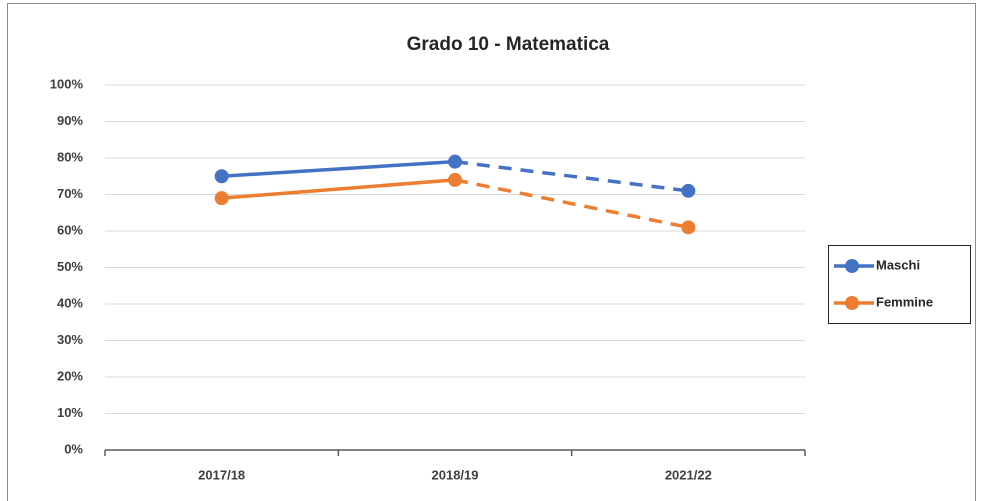 This screenshot has height=501, width=982. I want to click on y-tick-label: 0%, so click(73, 448).